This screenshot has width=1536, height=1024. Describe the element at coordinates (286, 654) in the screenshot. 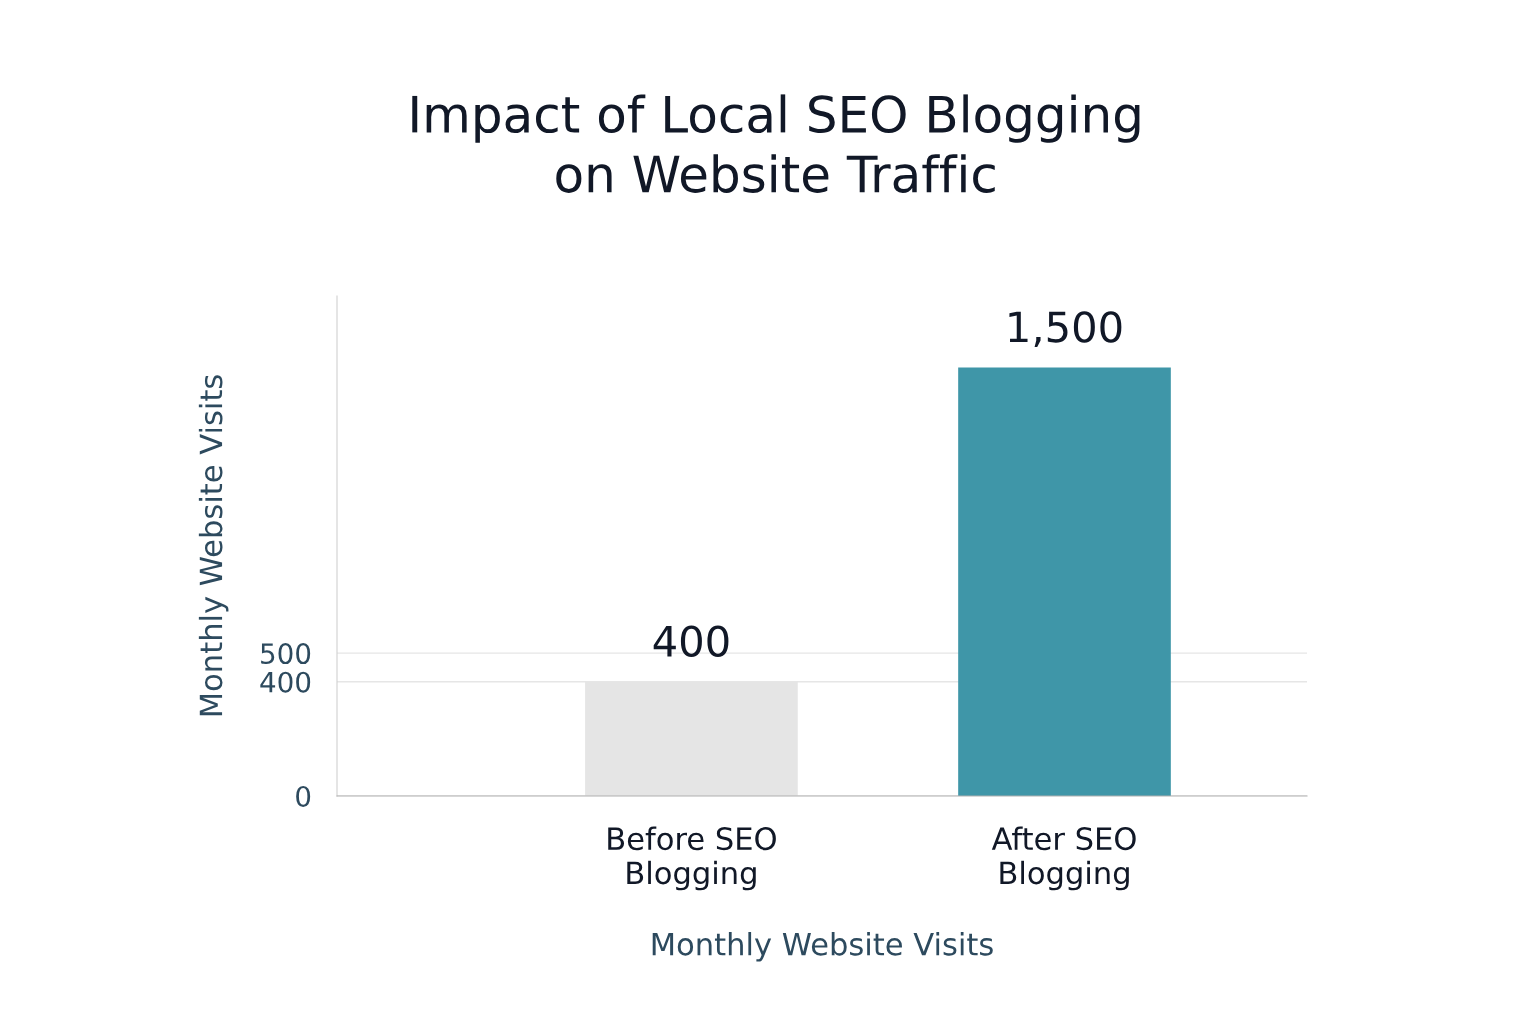

I see `y-tick-label: 500` at that location.